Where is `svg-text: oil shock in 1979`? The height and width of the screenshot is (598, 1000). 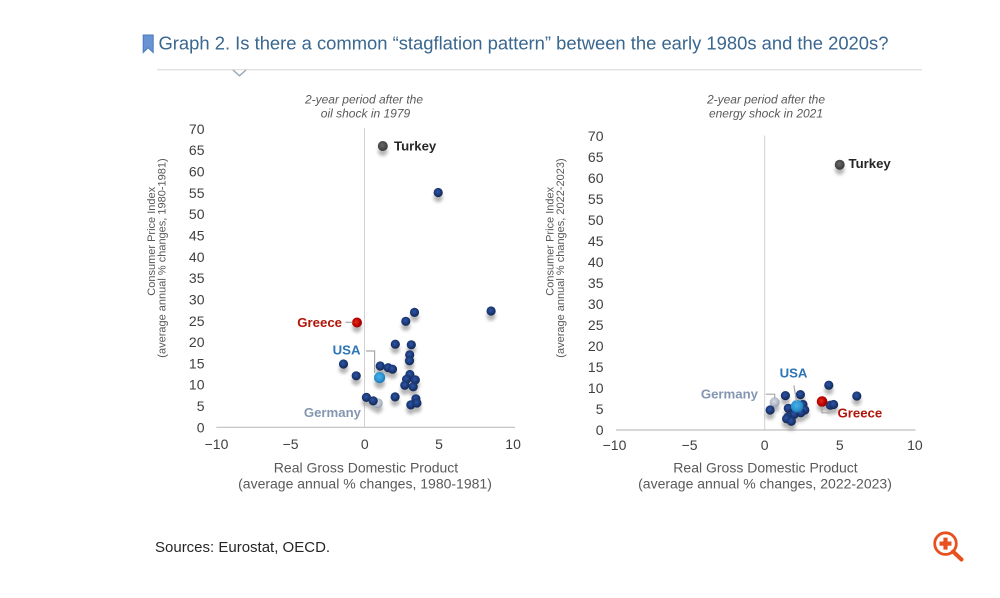
svg-text: oil shock in 1979 is located at coordinates (366, 114).